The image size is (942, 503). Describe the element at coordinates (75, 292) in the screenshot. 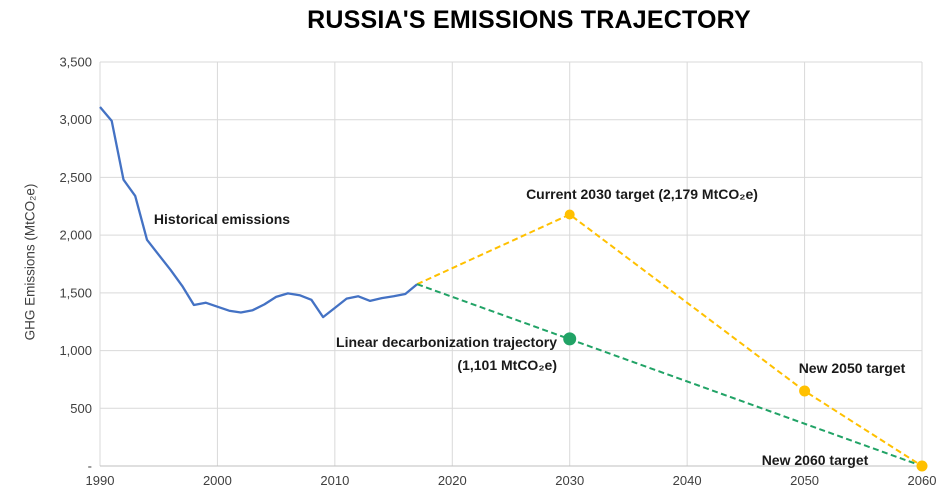

I see `y-axis-tick-label: 1,500` at that location.